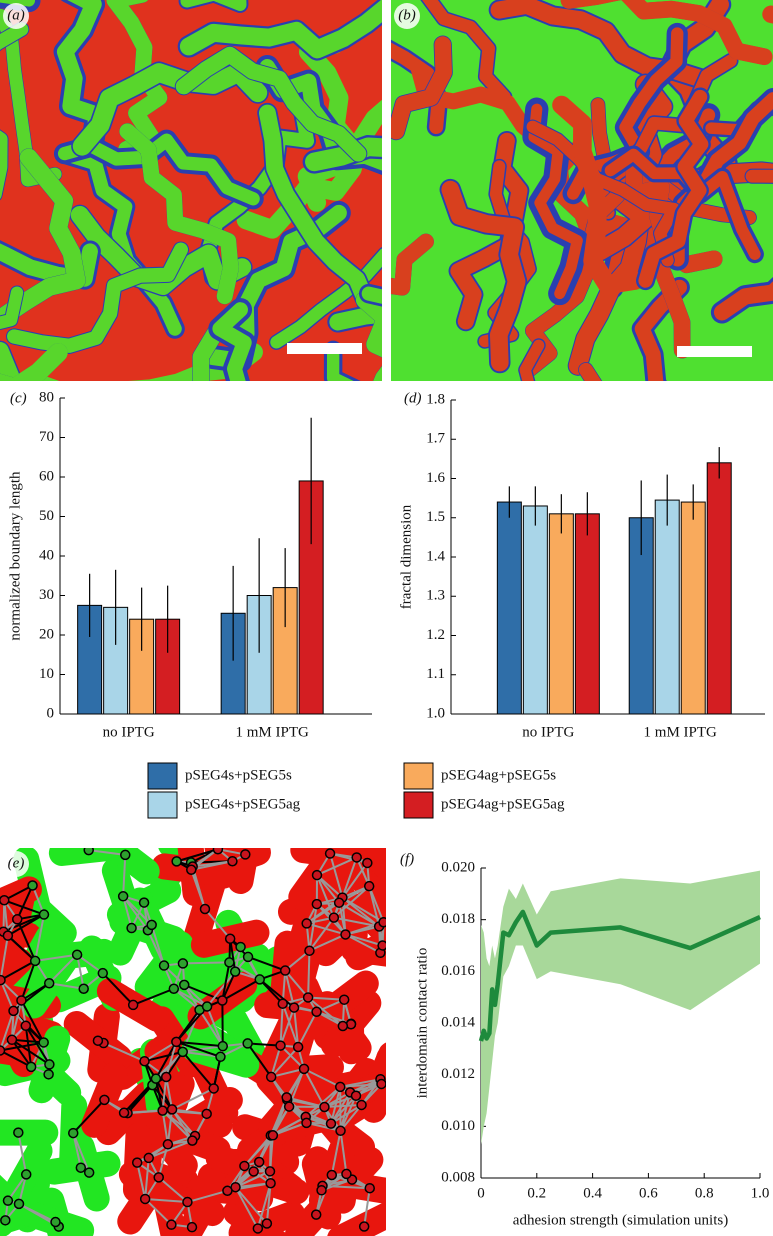 This screenshot has width=773, height=1236. I want to click on y-tick-label: 1.7, so click(435, 439).